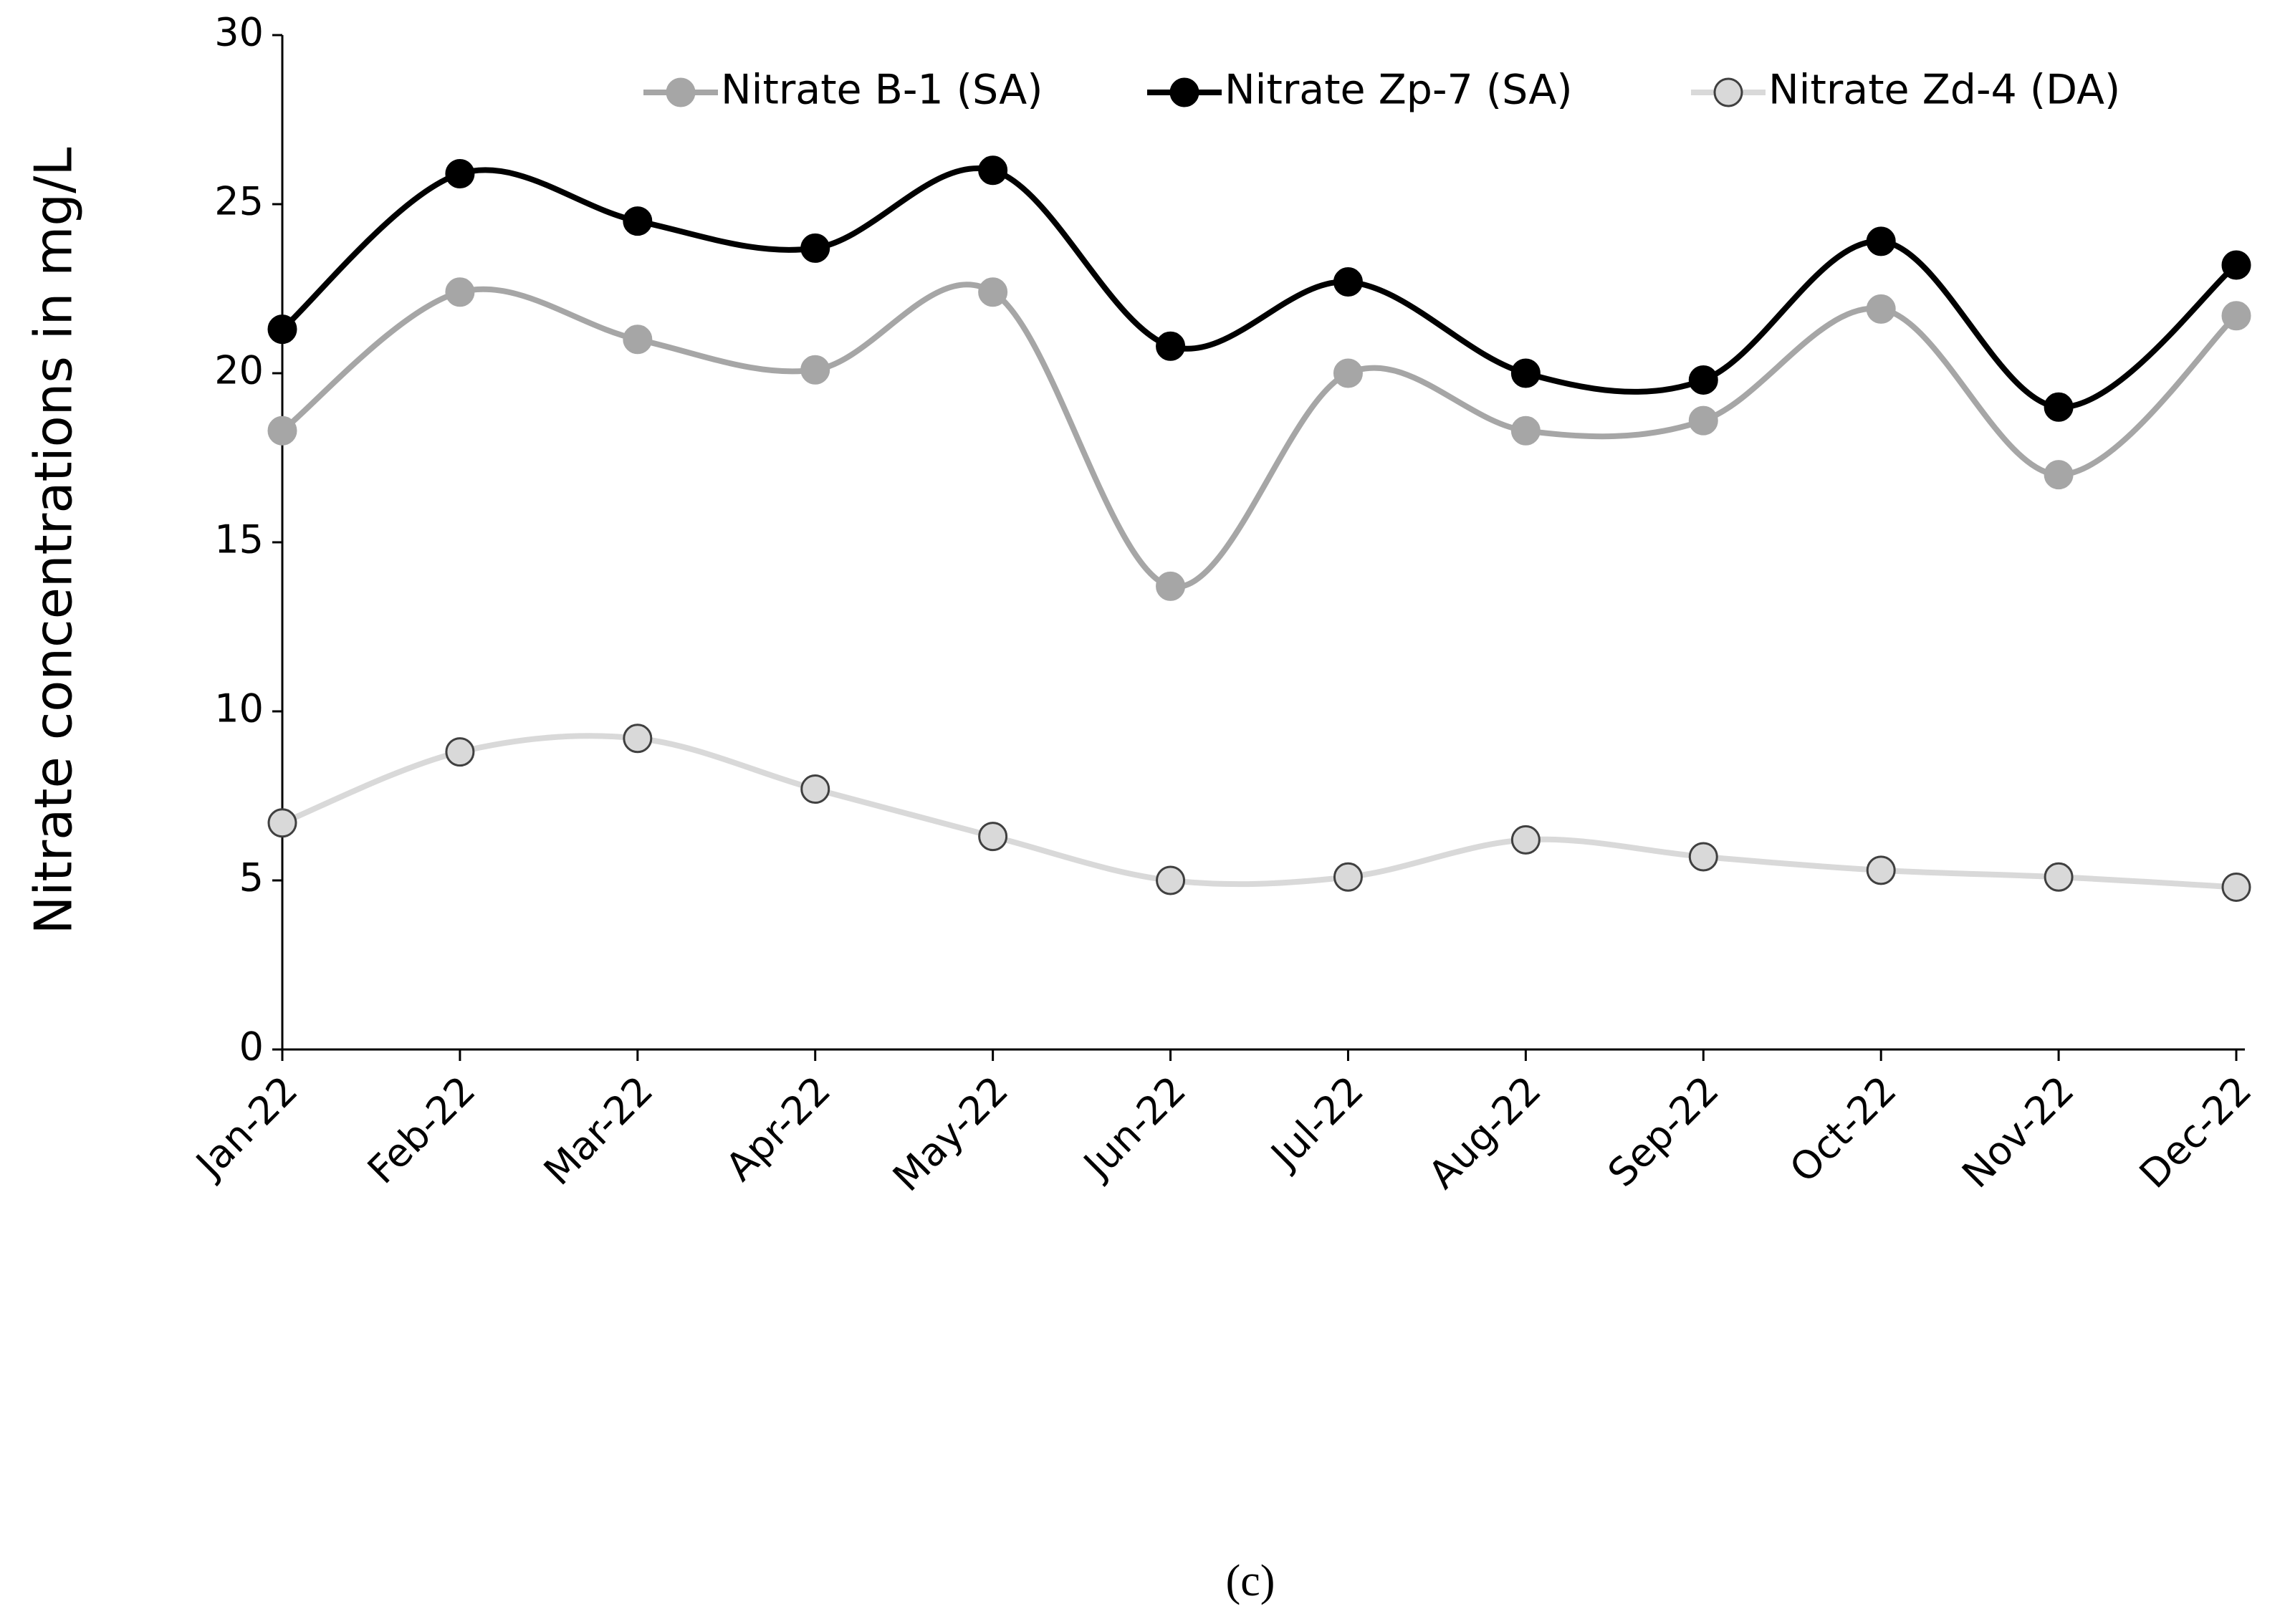 The height and width of the screenshot is (1624, 2285). Describe the element at coordinates (778, 1128) in the screenshot. I see `x-tick-label: Apr-22` at that location.